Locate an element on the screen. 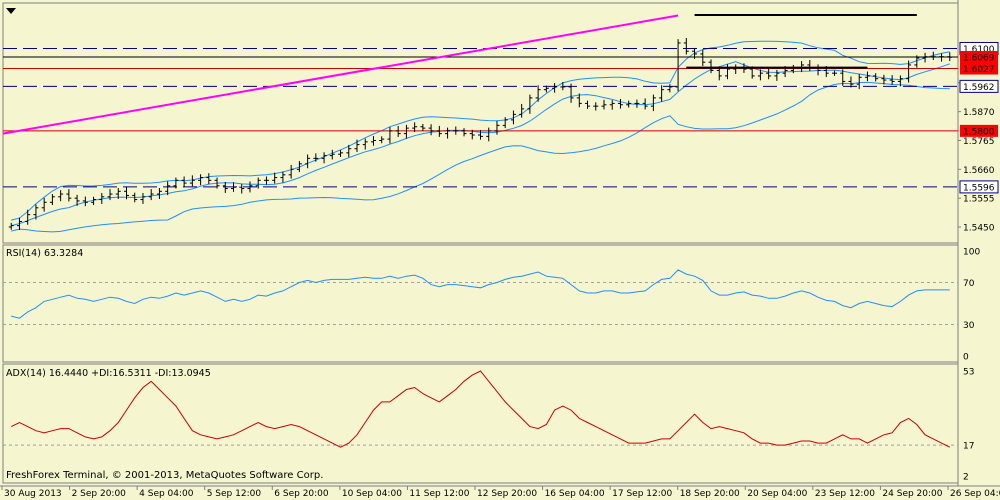  time-tick-label: 20 Sep 04:00 is located at coordinates (777, 494).